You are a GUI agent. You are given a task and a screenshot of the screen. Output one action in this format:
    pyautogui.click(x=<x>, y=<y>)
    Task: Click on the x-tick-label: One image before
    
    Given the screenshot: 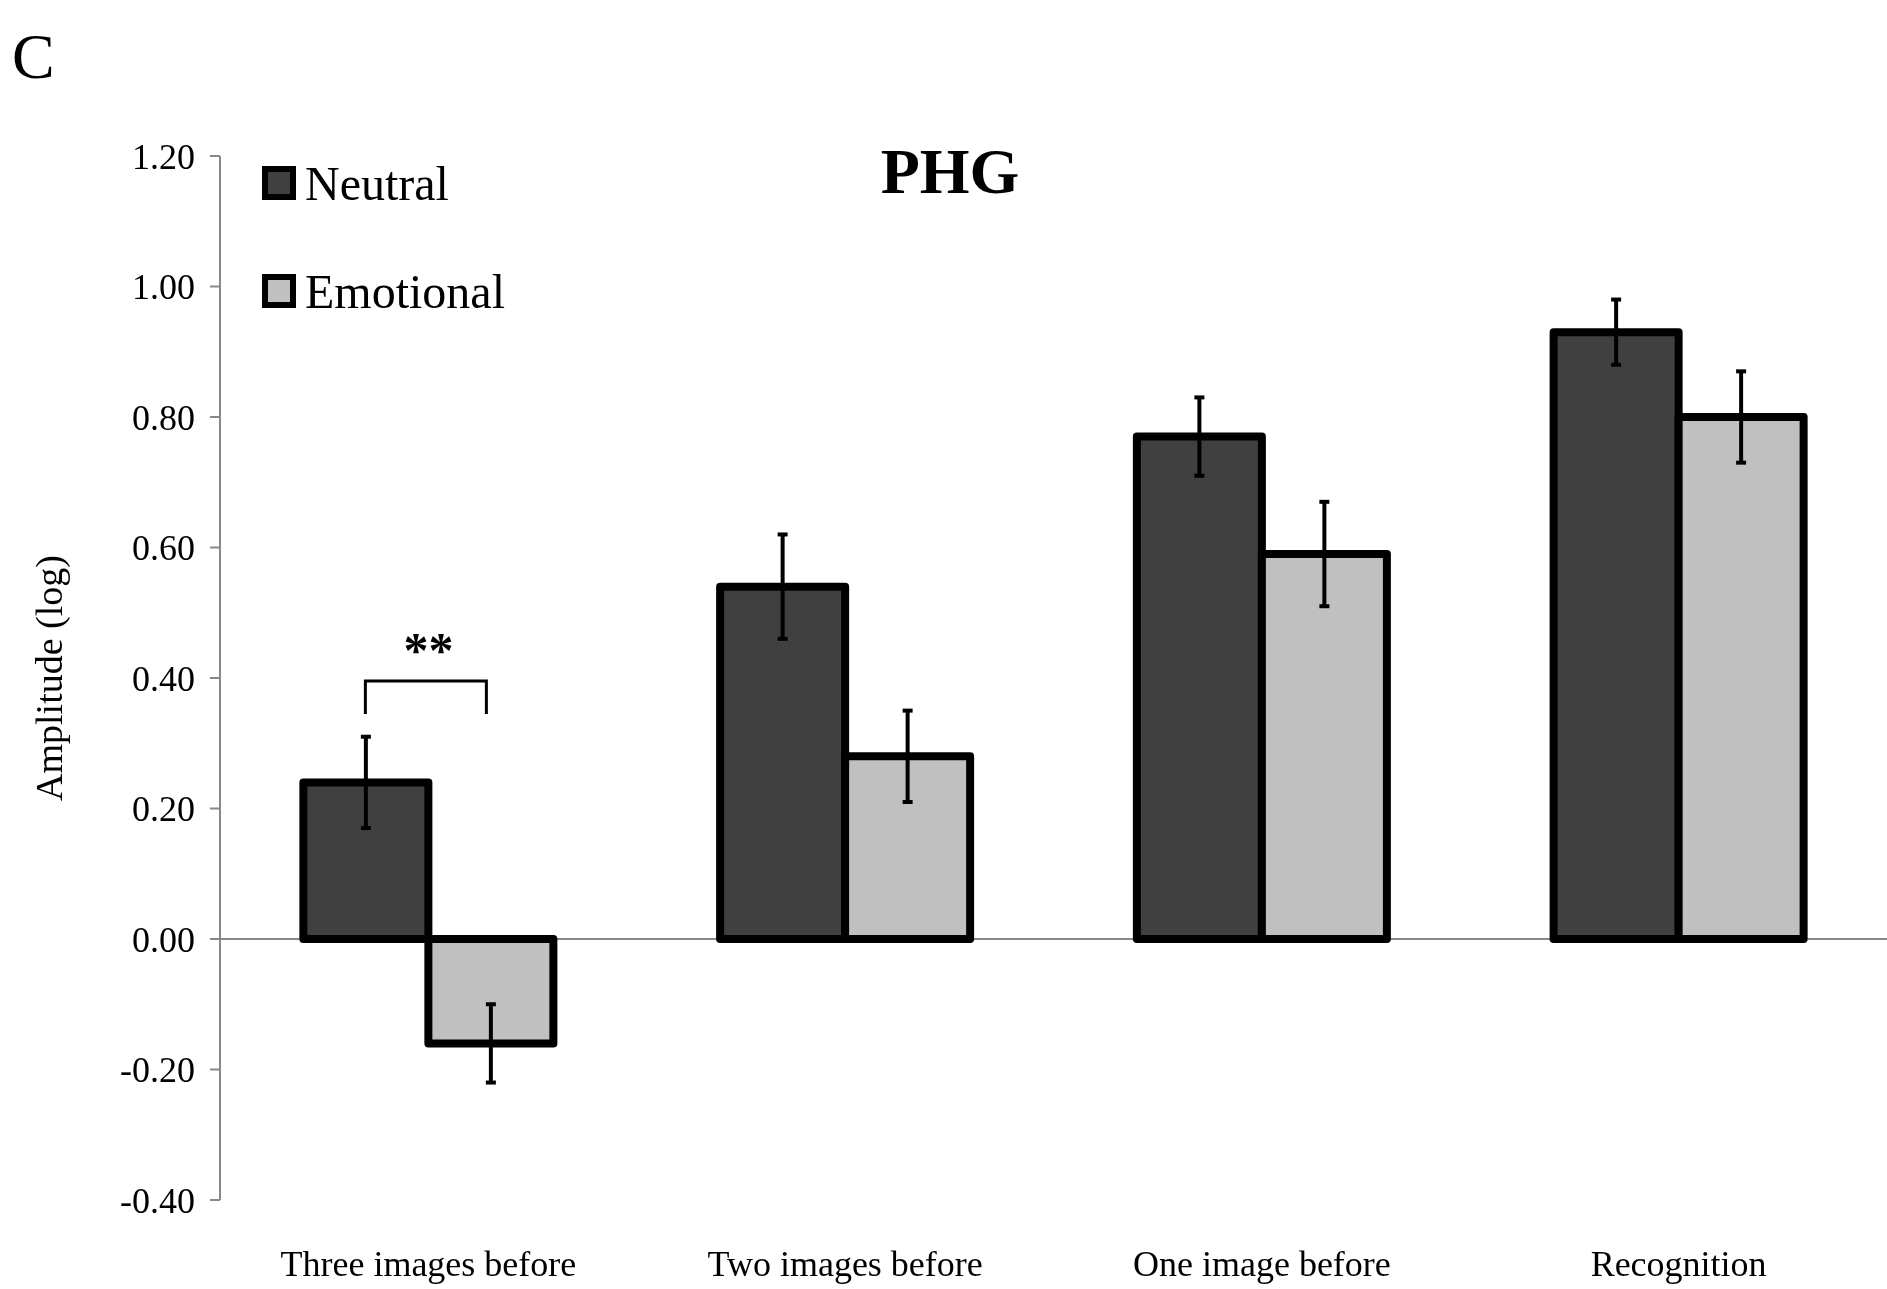 What is the action you would take?
    pyautogui.click(x=1261, y=1264)
    